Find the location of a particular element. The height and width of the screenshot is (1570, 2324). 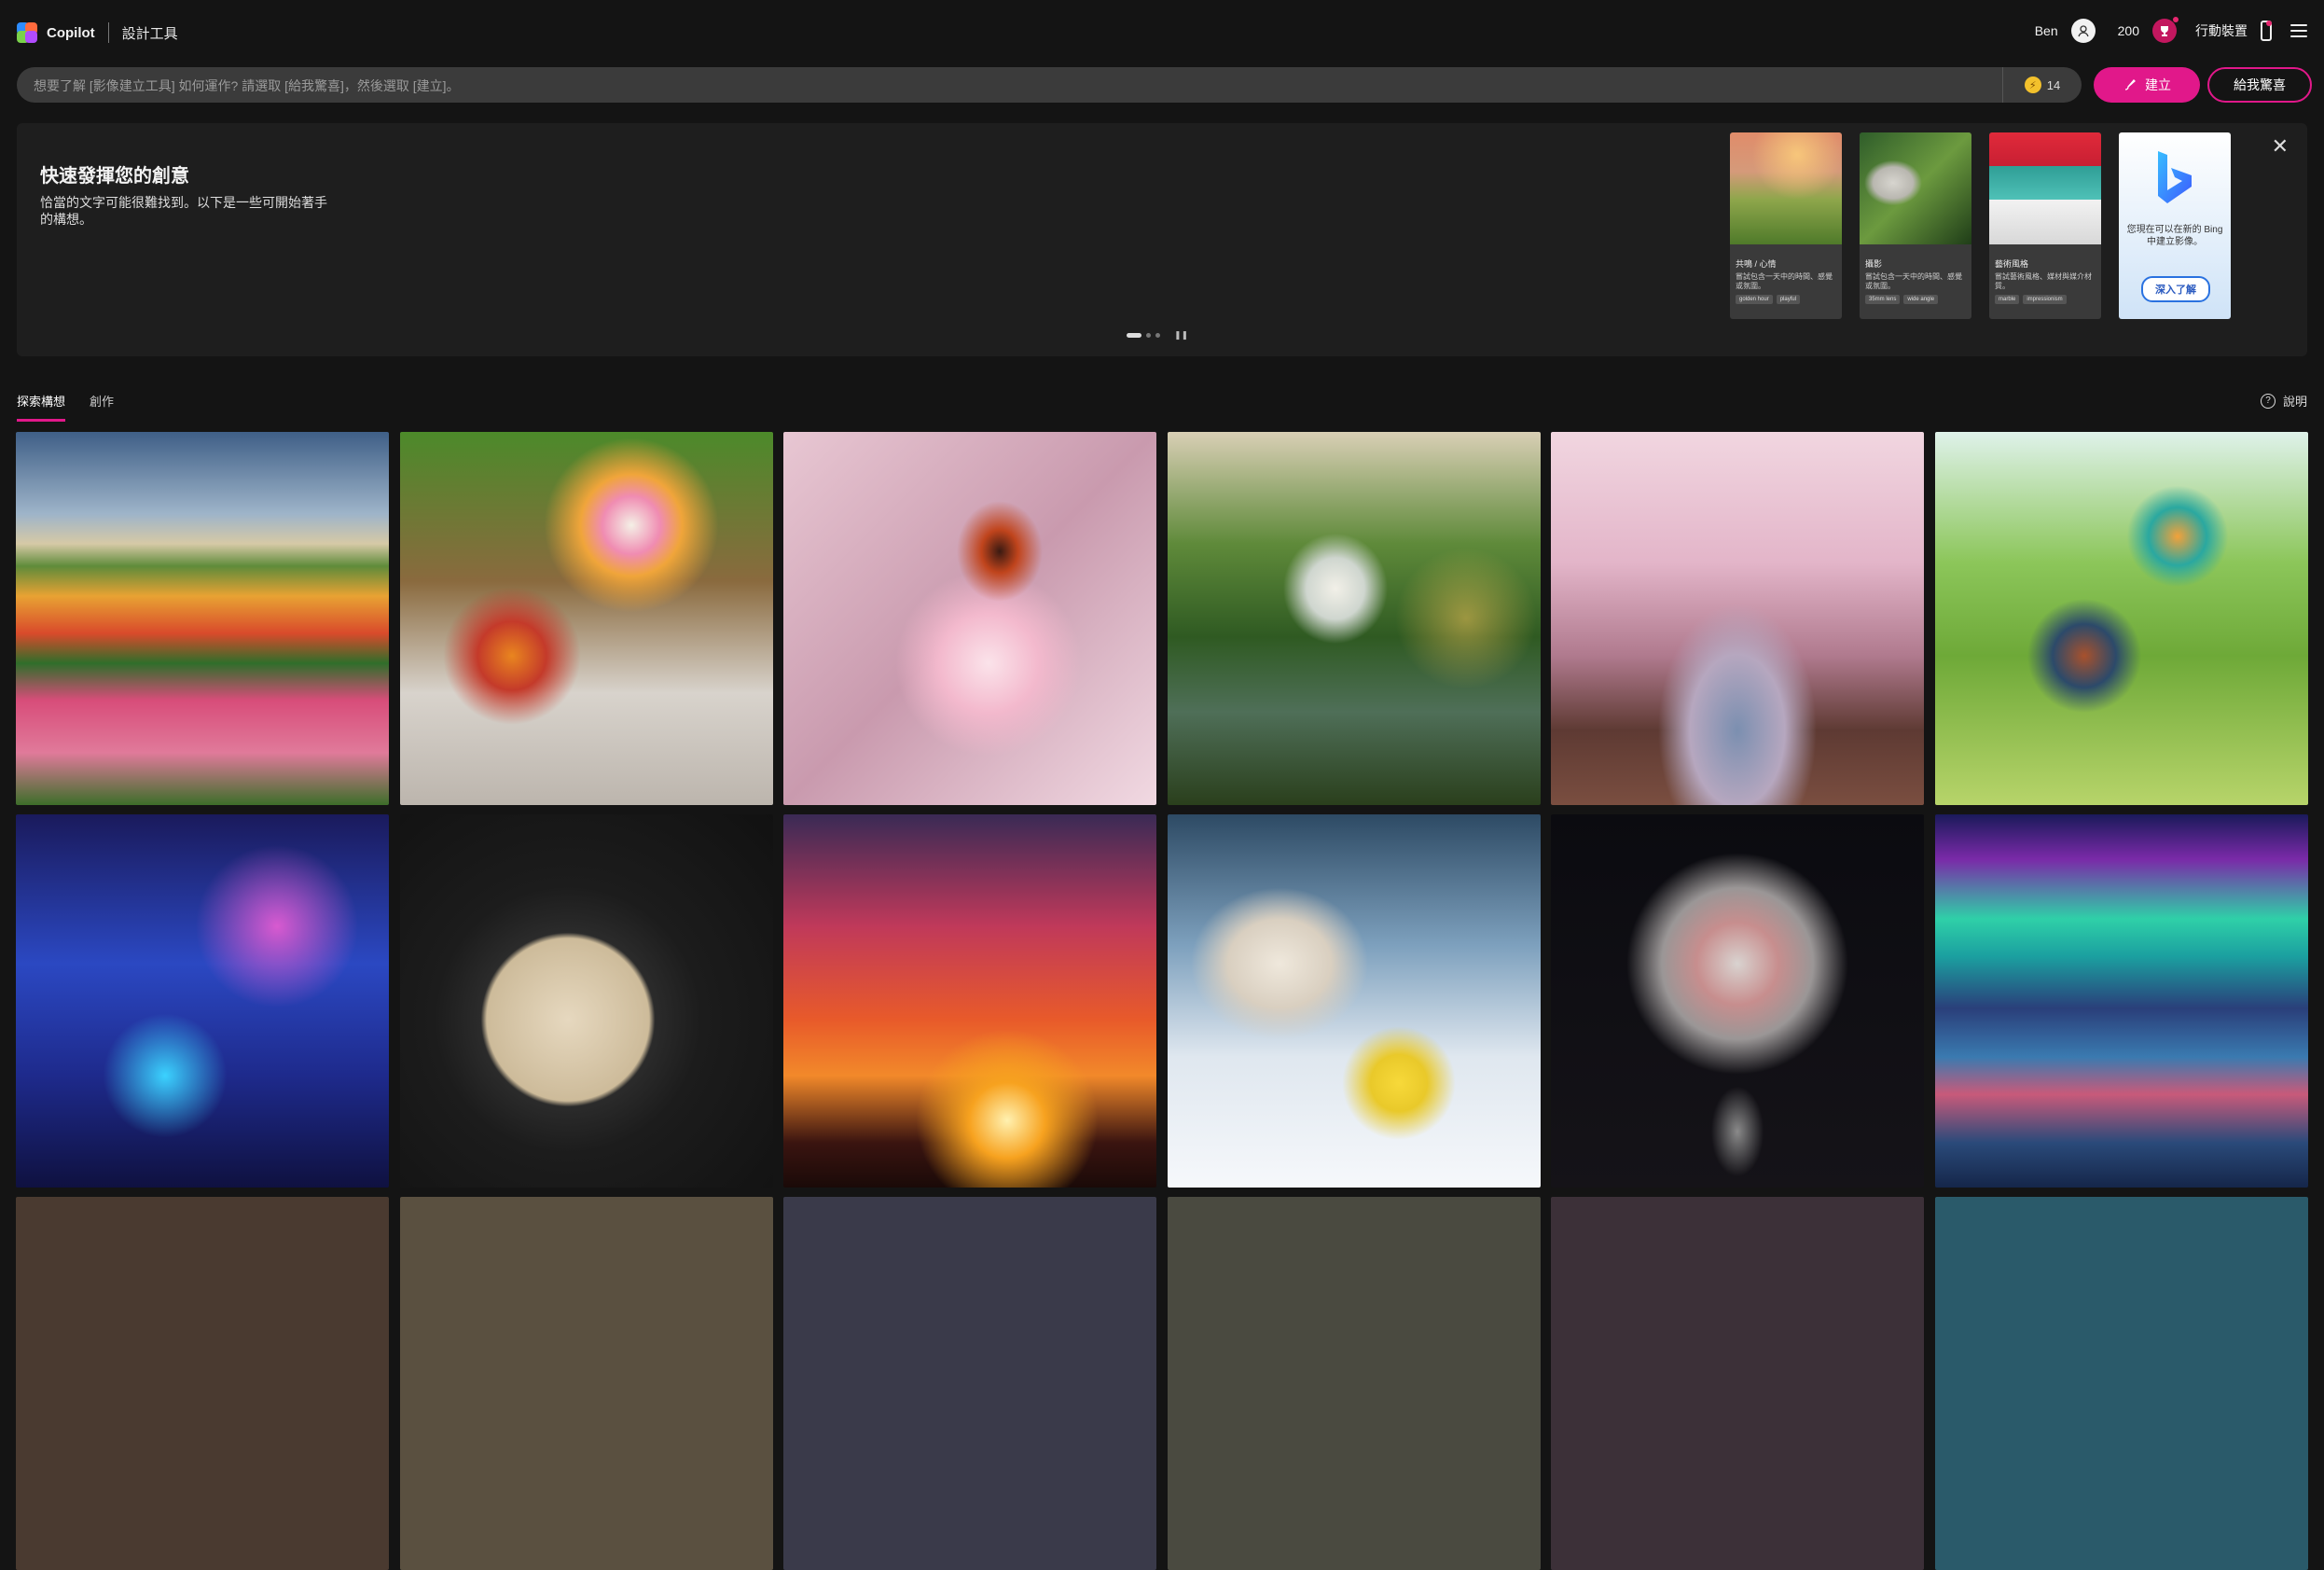

banner-description: 恰當的文字可能很難找到。以下是一些可開始著手的構想。 is located at coordinates (183, 211).